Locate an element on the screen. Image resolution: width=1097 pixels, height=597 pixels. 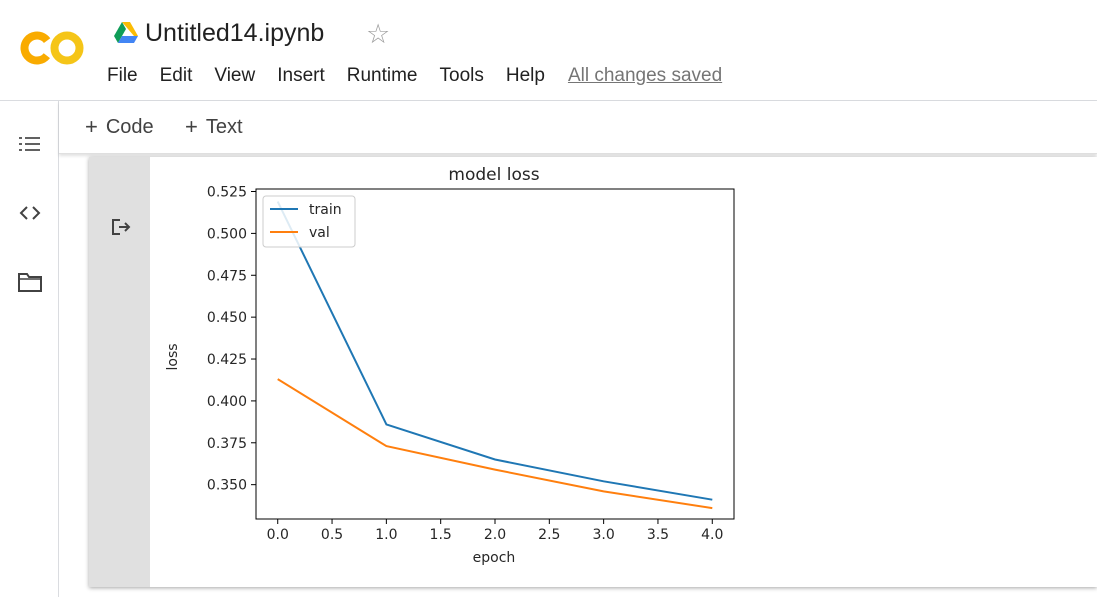
add-code-label: Code is located at coordinates (129, 126).